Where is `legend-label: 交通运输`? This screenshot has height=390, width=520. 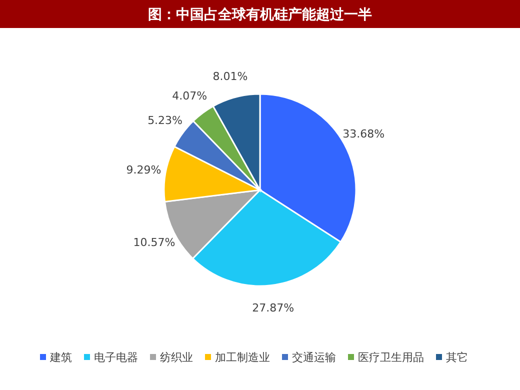
legend-label: 交通运输 is located at coordinates (314, 357).